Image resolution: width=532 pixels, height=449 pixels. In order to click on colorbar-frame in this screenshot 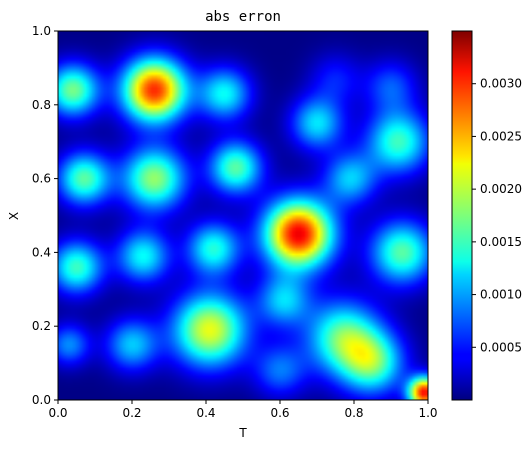, I will do `click(462, 215)`.